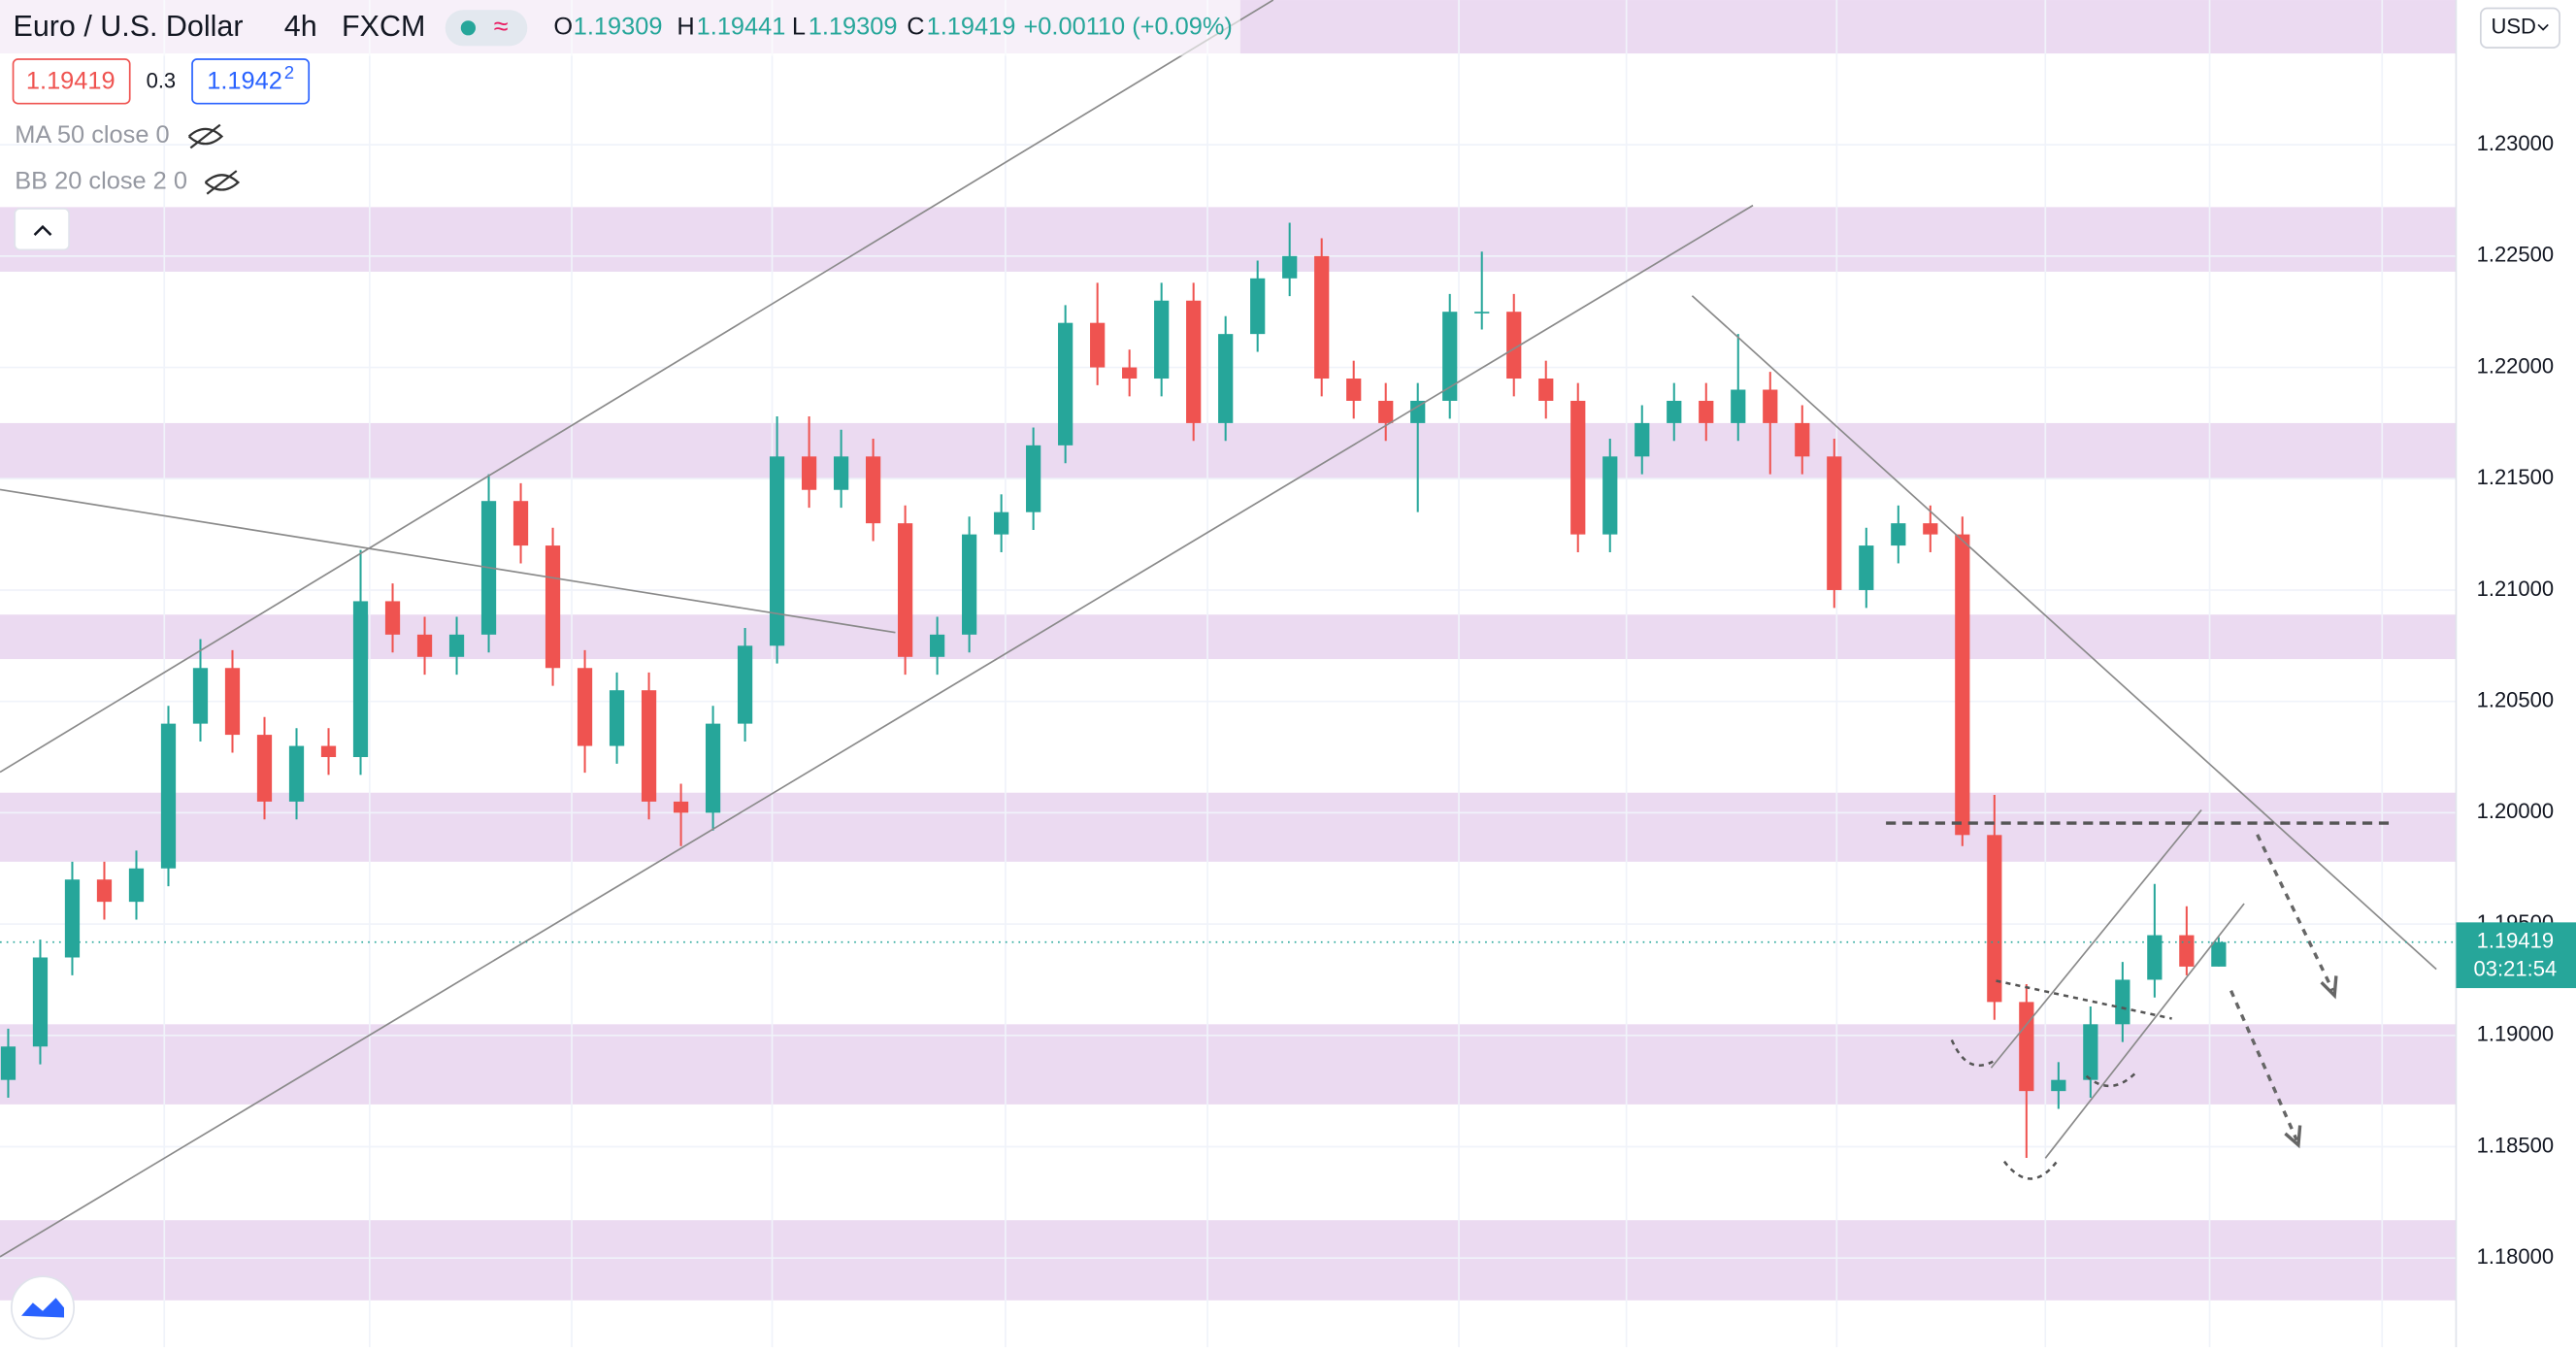 Image resolution: width=2576 pixels, height=1352 pixels. I want to click on c-value: 1.19419, so click(971, 27).